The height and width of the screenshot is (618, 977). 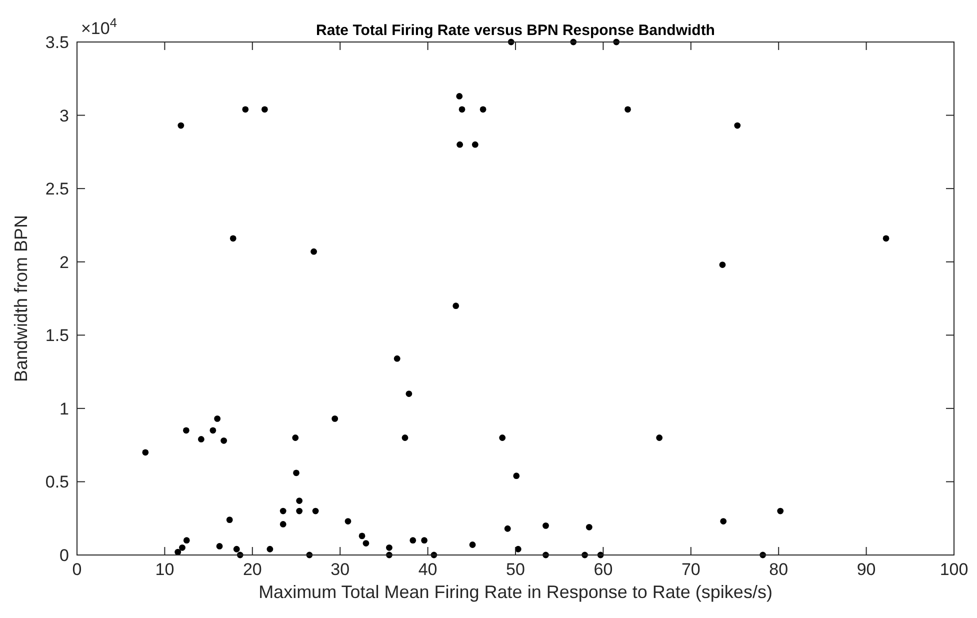 I want to click on y-tick-label: 3, so click(x=64, y=116).